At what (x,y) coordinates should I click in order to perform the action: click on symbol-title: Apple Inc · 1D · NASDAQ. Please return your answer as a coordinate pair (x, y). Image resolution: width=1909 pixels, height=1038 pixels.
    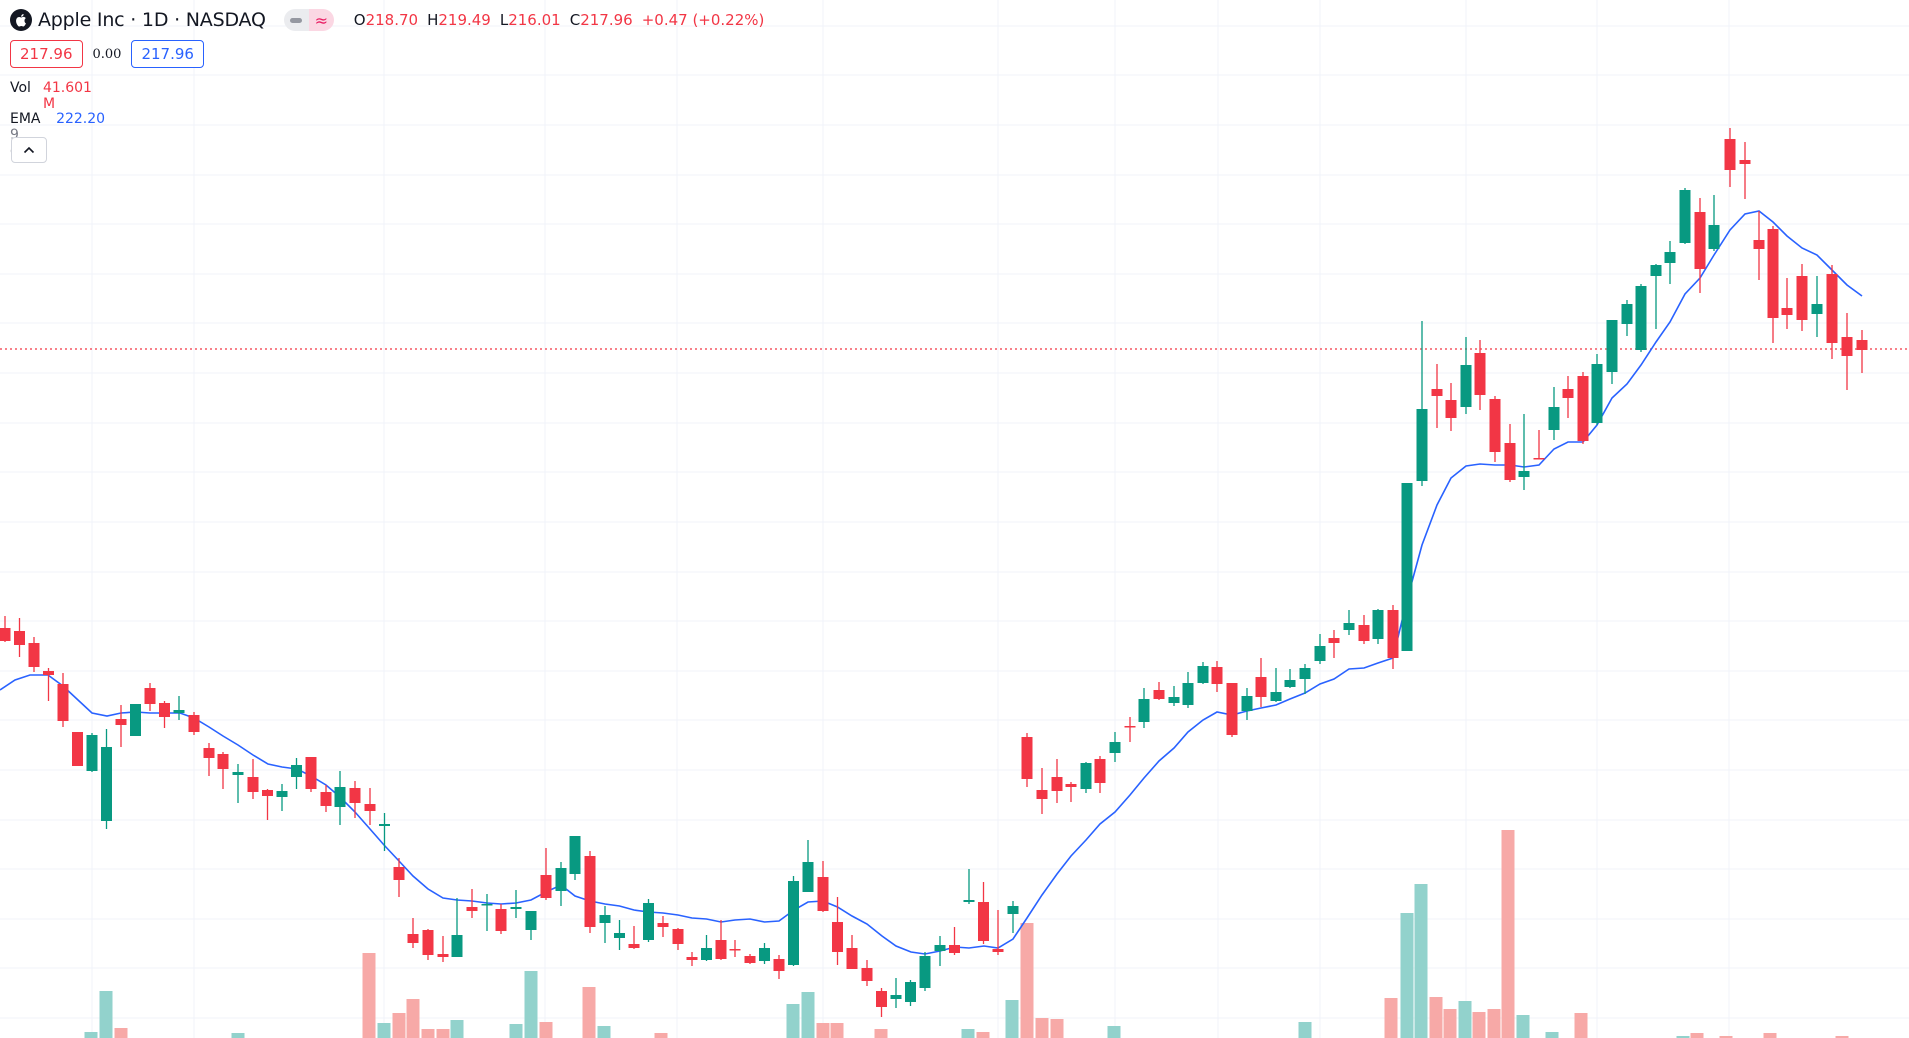
    Looking at the image, I should click on (152, 20).